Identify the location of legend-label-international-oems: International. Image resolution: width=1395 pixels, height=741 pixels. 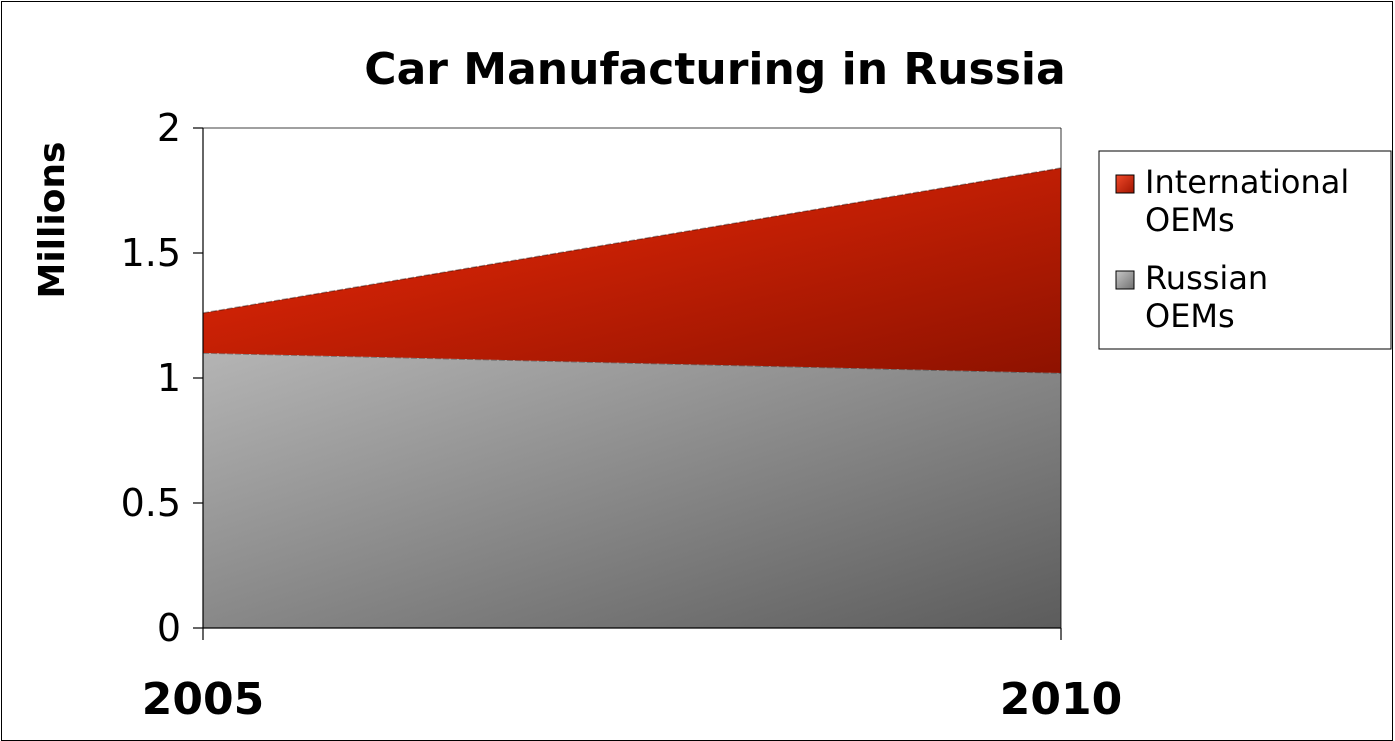
(1247, 182).